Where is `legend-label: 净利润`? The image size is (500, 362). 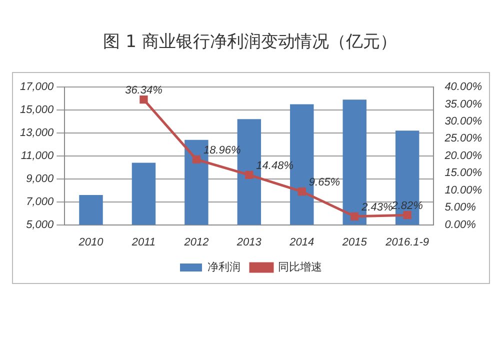 legend-label: 净利润 is located at coordinates (224, 267).